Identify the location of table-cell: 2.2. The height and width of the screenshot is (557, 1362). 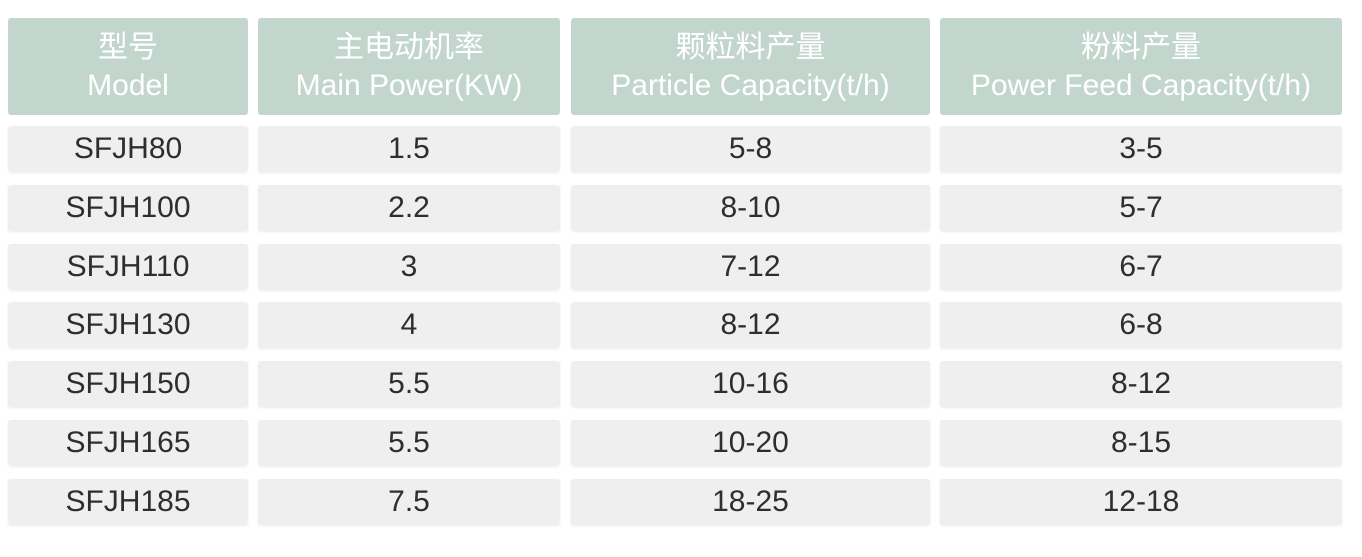
(409, 207).